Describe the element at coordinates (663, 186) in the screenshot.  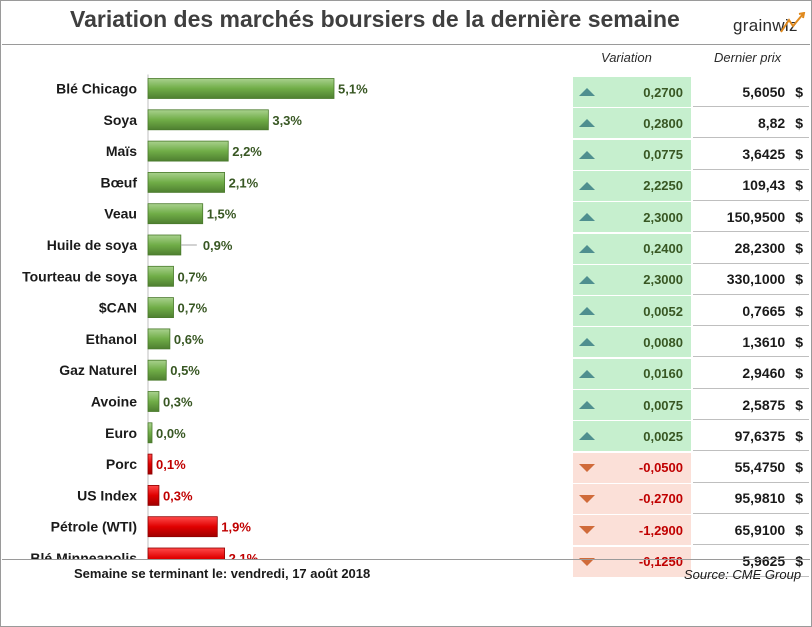
I see `variation-value: 2,2250` at that location.